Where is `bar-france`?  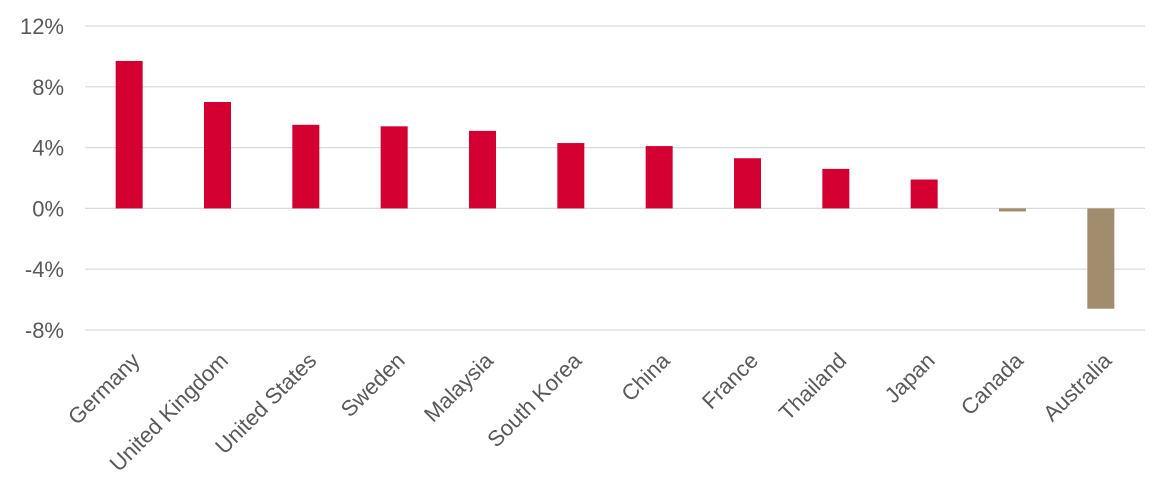
bar-france is located at coordinates (747, 183).